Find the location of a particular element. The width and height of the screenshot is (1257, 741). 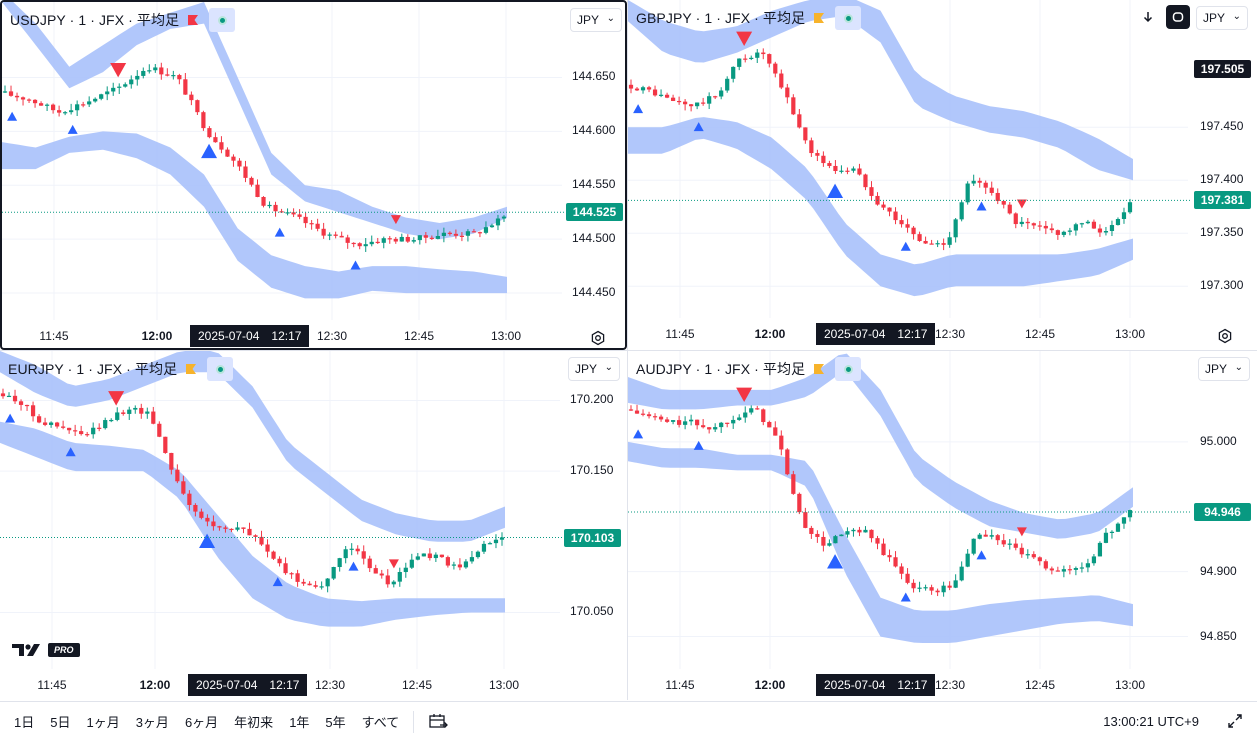

range-button-5y: 5年 is located at coordinates (335, 722).